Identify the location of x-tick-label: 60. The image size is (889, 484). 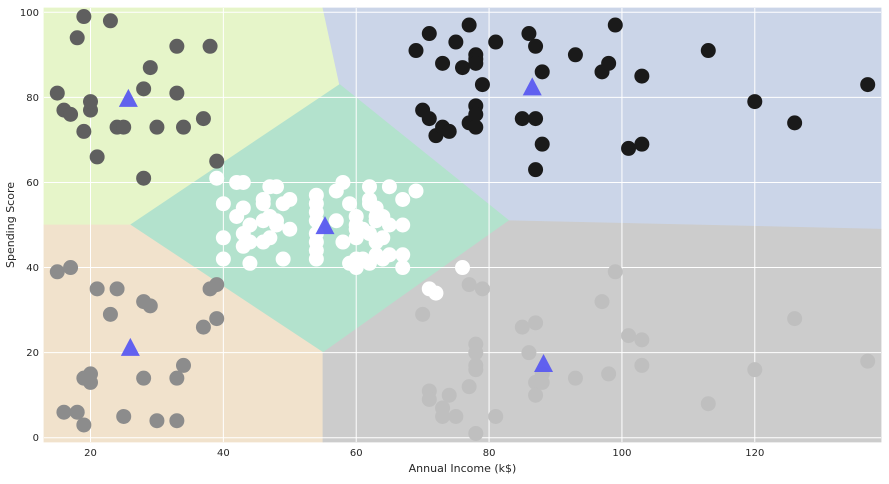
(356, 453).